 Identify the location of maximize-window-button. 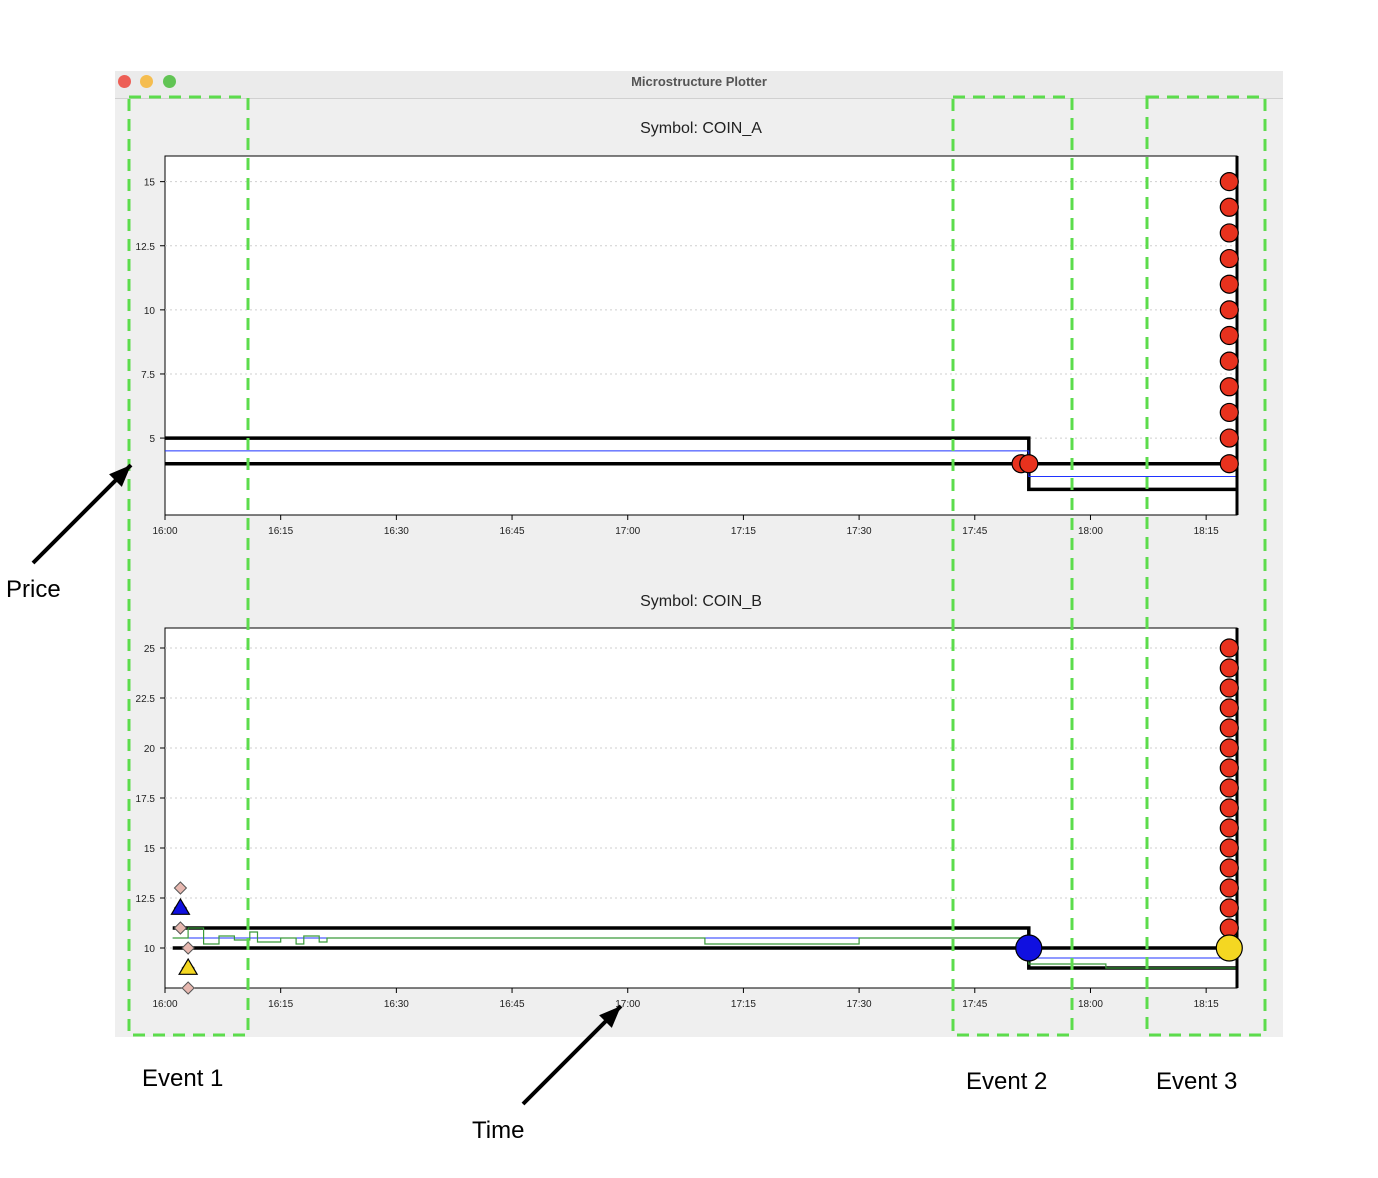
(169, 81).